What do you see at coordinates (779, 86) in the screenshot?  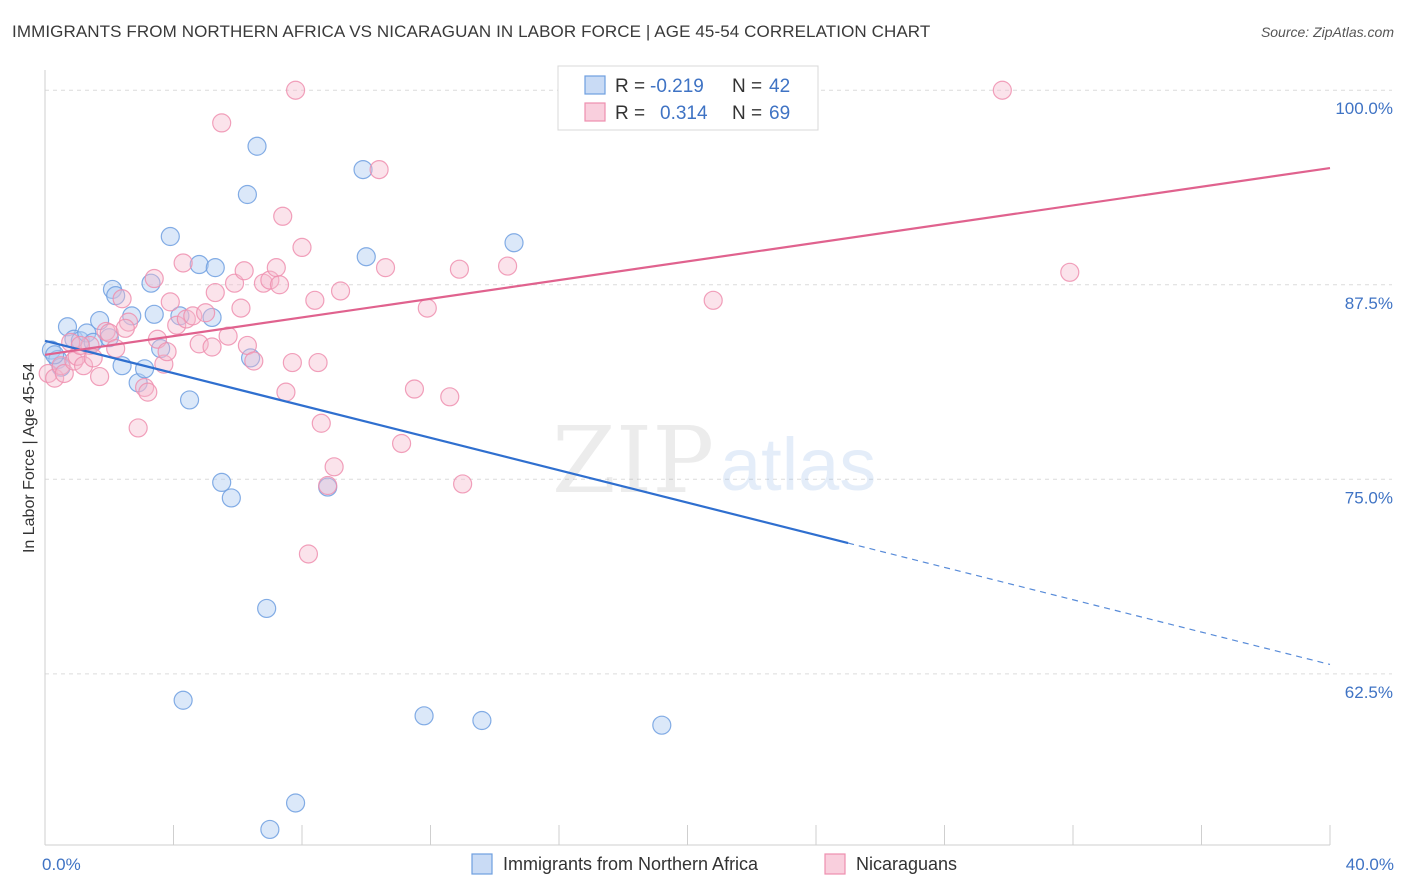 I see `legend-n-value-0: 42` at bounding box center [779, 86].